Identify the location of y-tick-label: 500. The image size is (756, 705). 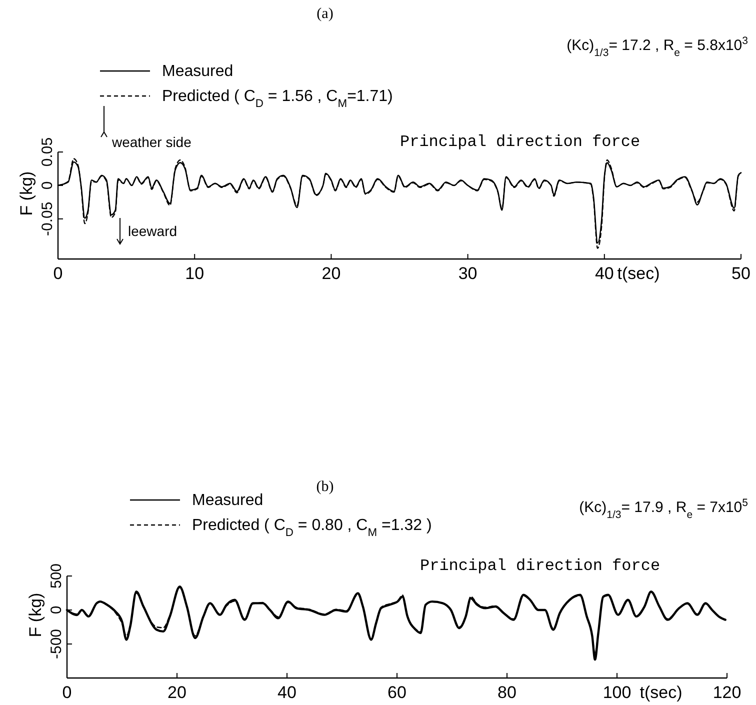
(56, 576).